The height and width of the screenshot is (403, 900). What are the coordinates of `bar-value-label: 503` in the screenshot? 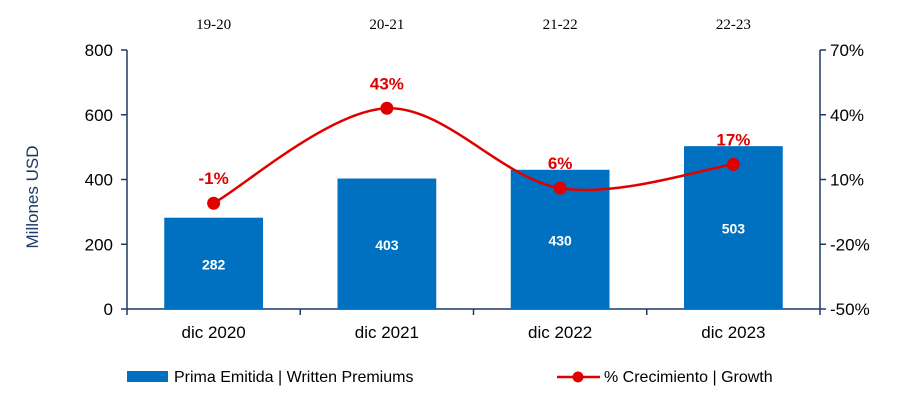 It's located at (734, 229).